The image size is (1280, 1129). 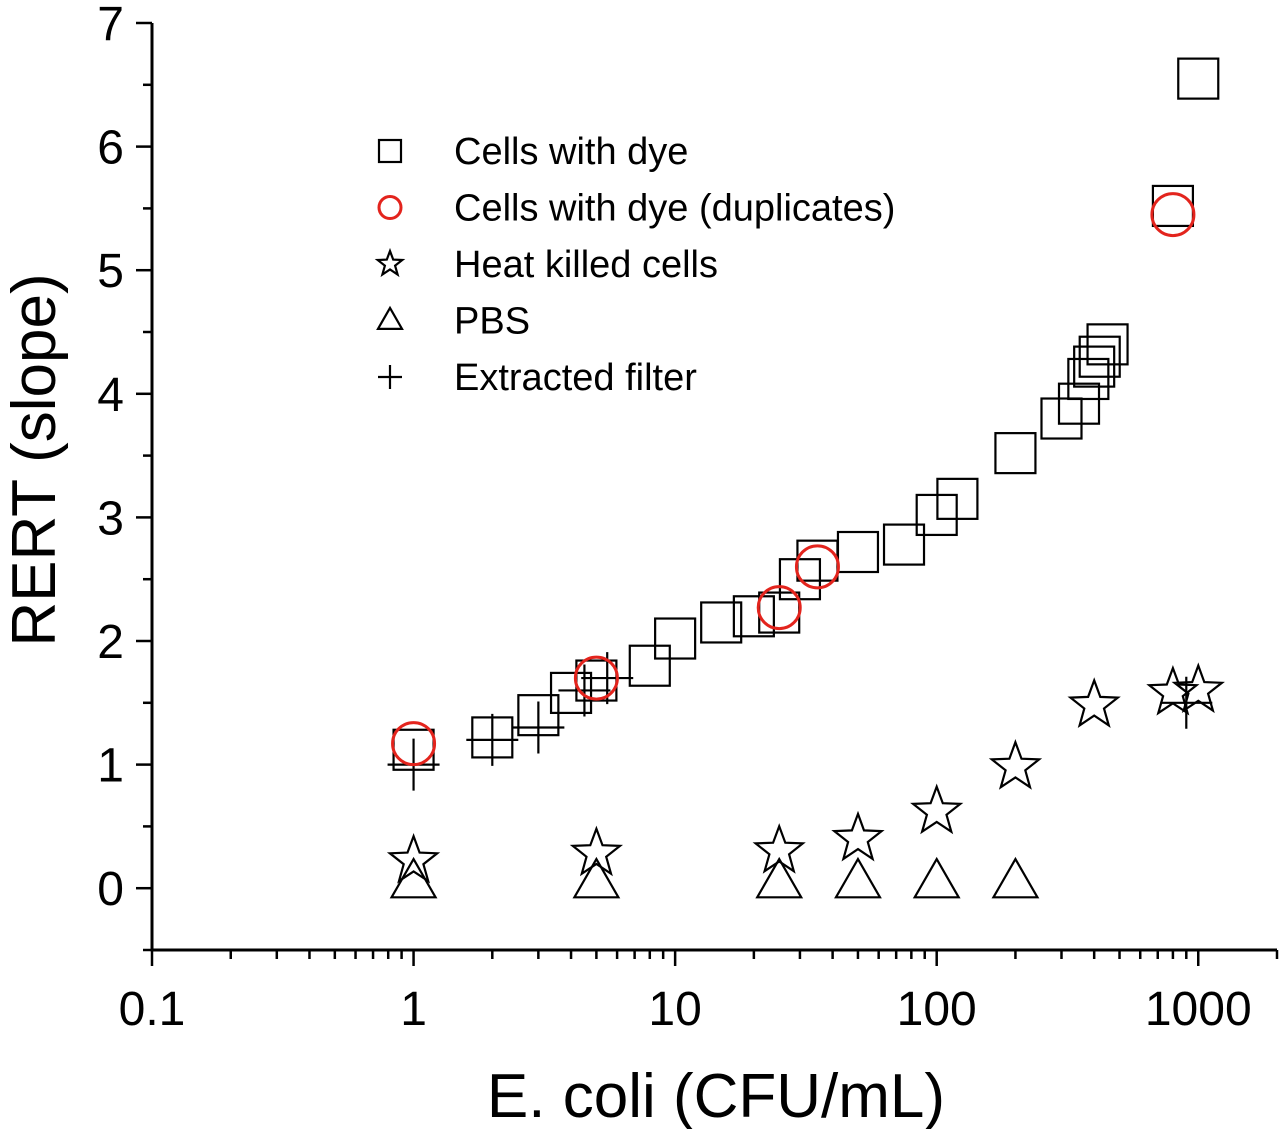 What do you see at coordinates (674, 1009) in the screenshot?
I see `x-tick-label: 10` at bounding box center [674, 1009].